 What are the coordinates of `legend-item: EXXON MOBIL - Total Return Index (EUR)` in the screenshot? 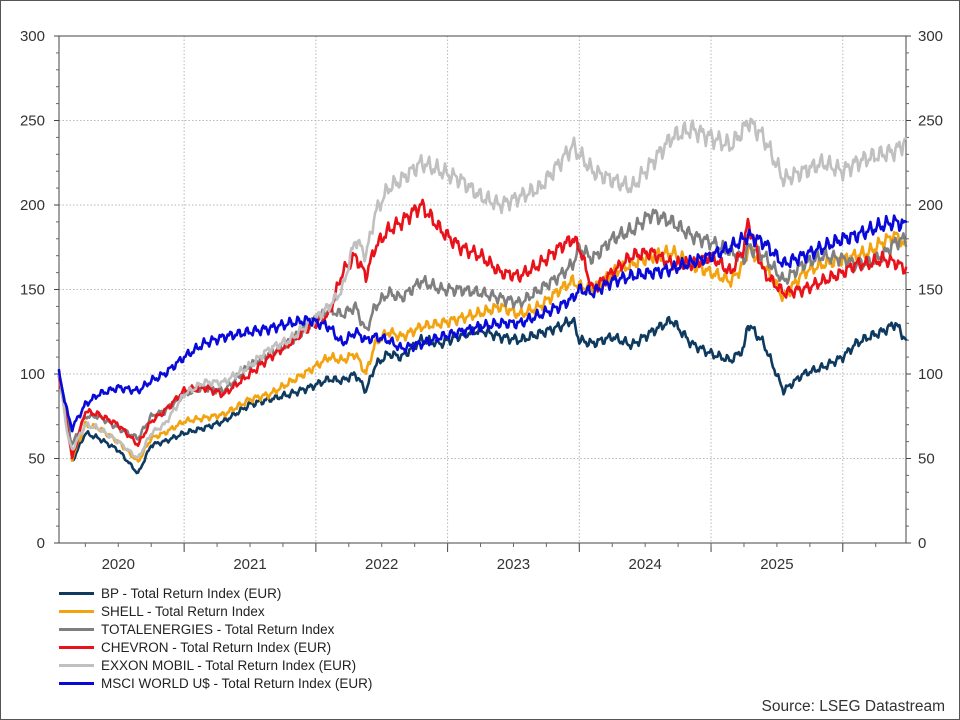 It's located at (215, 665).